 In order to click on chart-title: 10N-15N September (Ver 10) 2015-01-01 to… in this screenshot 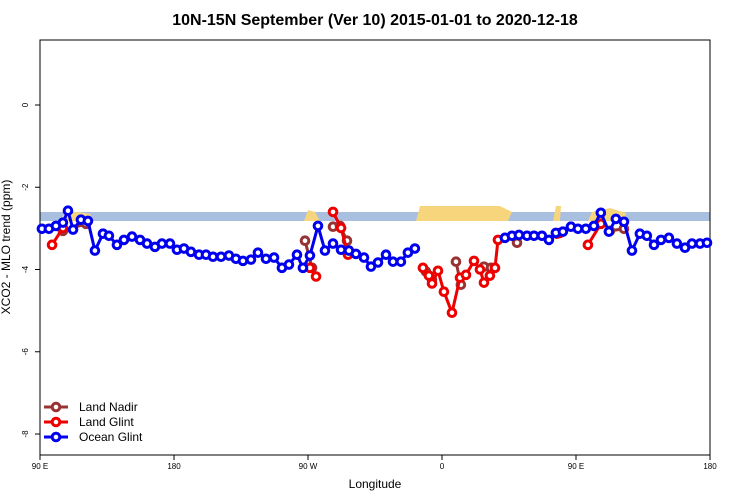, I will do `click(375, 20)`.